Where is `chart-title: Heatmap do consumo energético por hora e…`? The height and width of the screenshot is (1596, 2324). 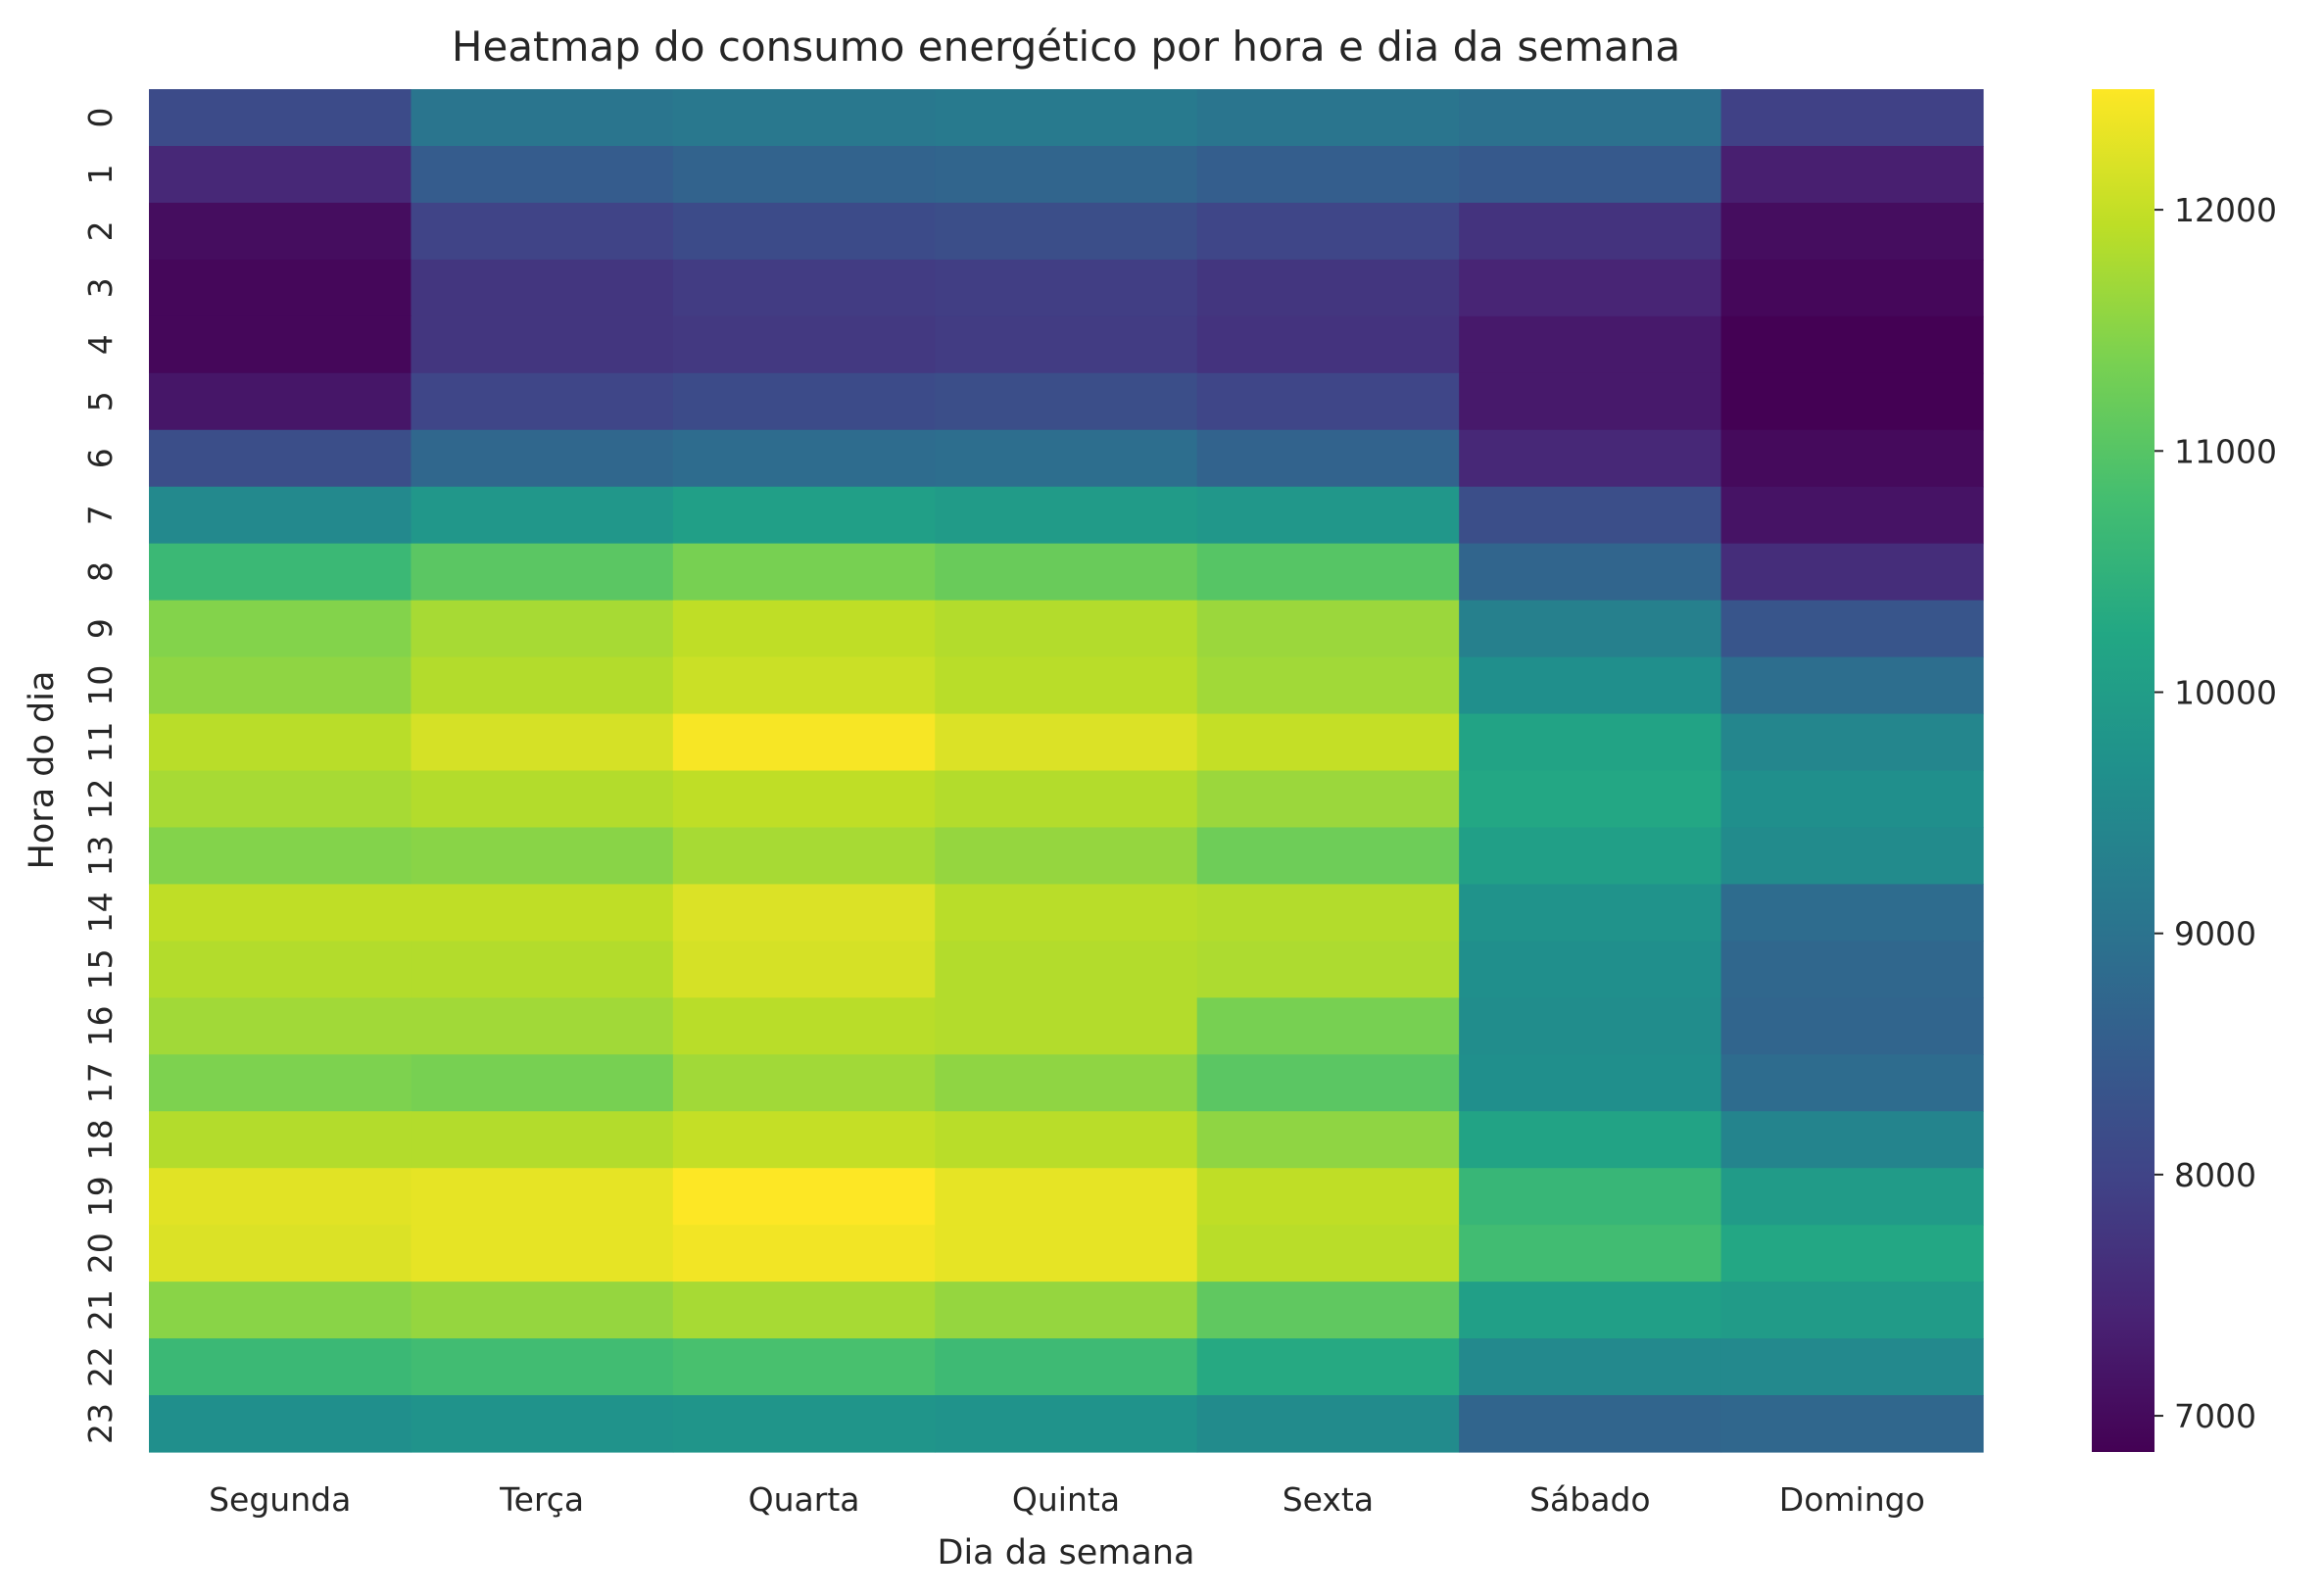 chart-title: Heatmap do consumo energético por hora e… is located at coordinates (1066, 47).